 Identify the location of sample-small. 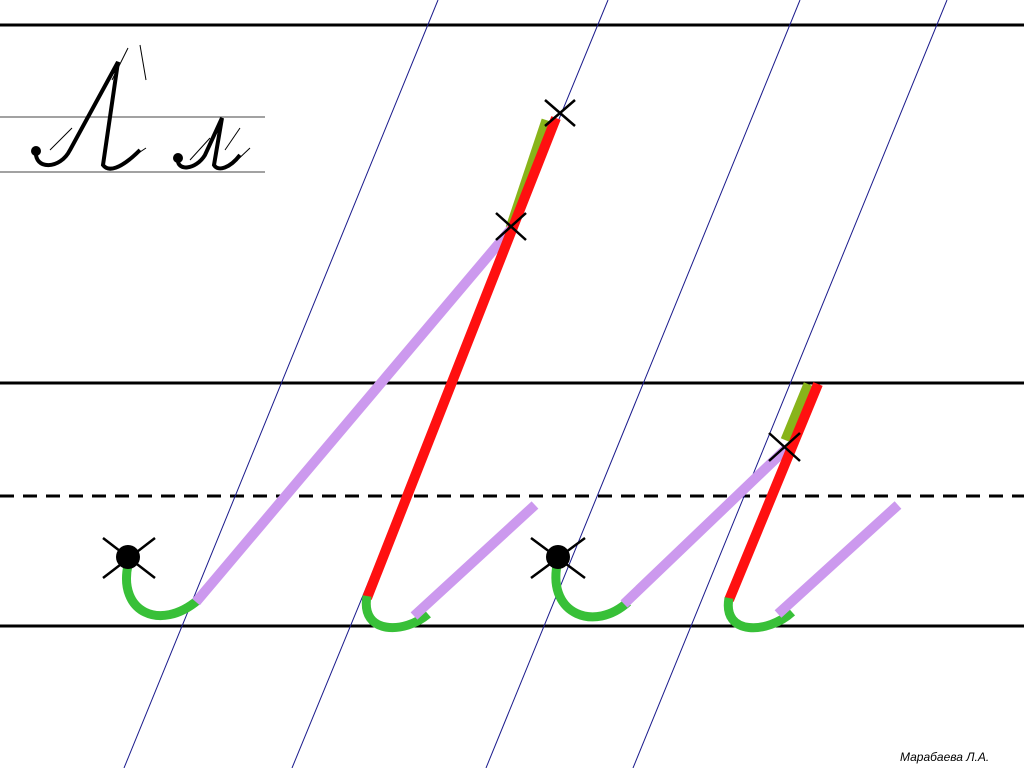
(208, 144).